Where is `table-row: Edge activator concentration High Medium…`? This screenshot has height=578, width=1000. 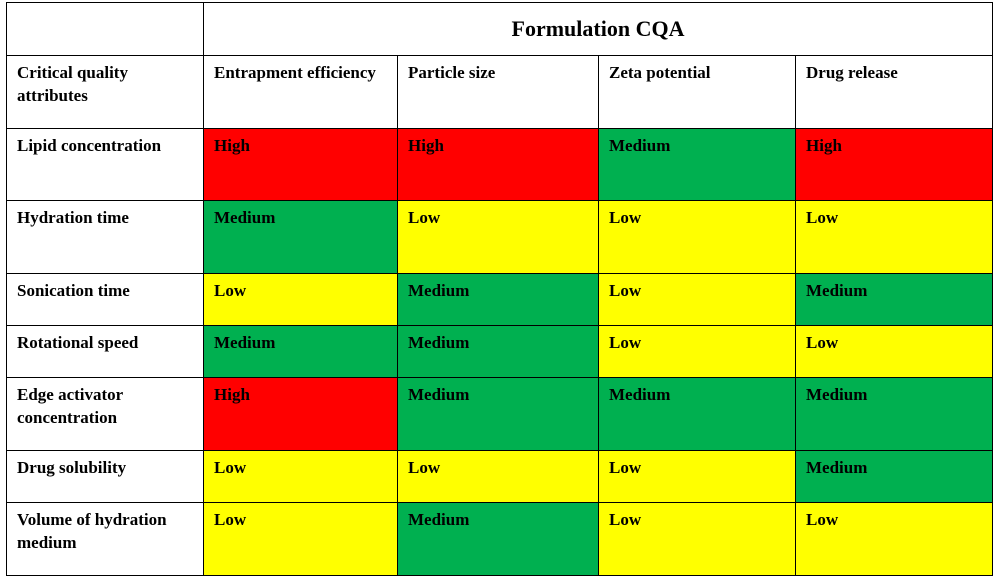
table-row: Edge activator concentration High Medium… is located at coordinates (500, 414).